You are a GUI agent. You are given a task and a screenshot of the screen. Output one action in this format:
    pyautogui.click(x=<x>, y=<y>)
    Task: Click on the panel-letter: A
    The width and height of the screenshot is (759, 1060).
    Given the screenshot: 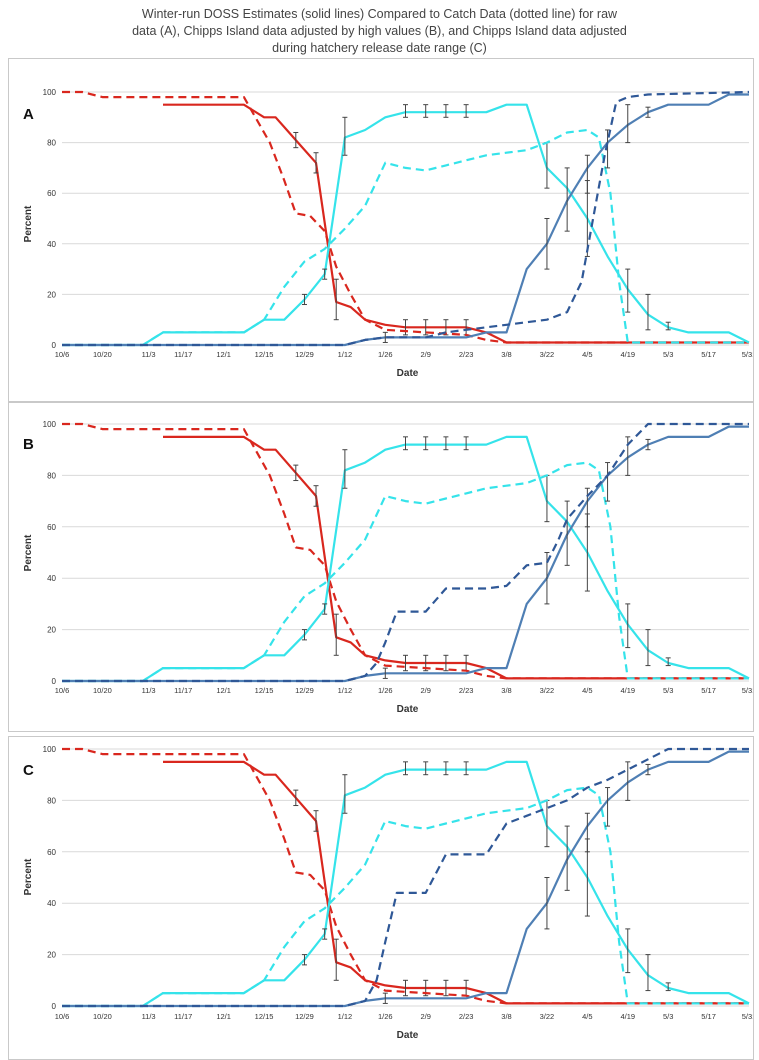 What is the action you would take?
    pyautogui.click(x=28, y=114)
    